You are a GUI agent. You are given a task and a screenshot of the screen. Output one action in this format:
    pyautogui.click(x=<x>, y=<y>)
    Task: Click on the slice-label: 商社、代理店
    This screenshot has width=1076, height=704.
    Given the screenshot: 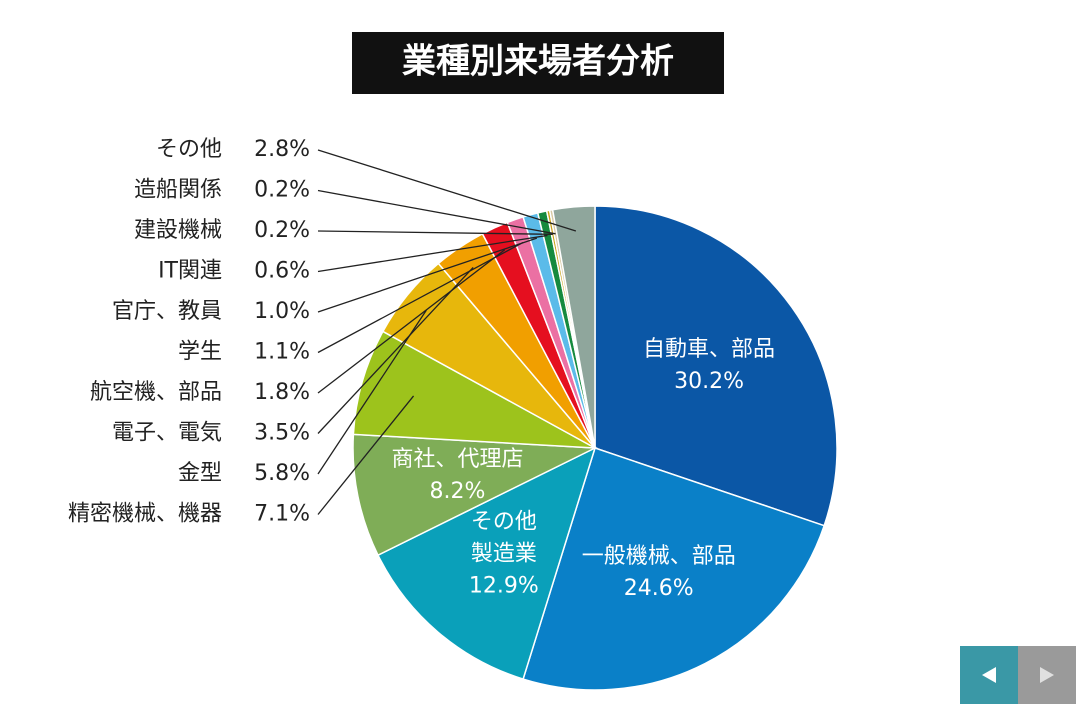 What is the action you would take?
    pyautogui.click(x=457, y=459)
    